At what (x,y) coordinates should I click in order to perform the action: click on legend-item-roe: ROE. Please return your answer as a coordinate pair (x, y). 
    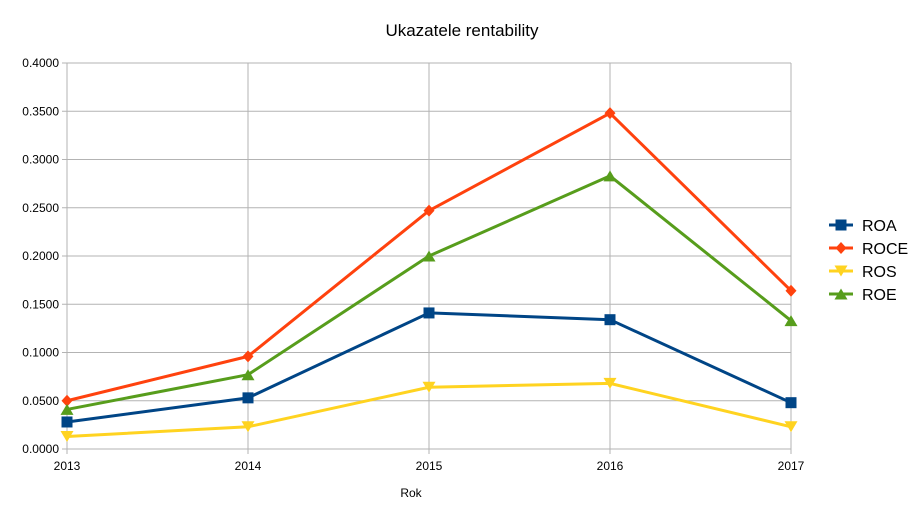
    Looking at the image, I should click on (863, 295).